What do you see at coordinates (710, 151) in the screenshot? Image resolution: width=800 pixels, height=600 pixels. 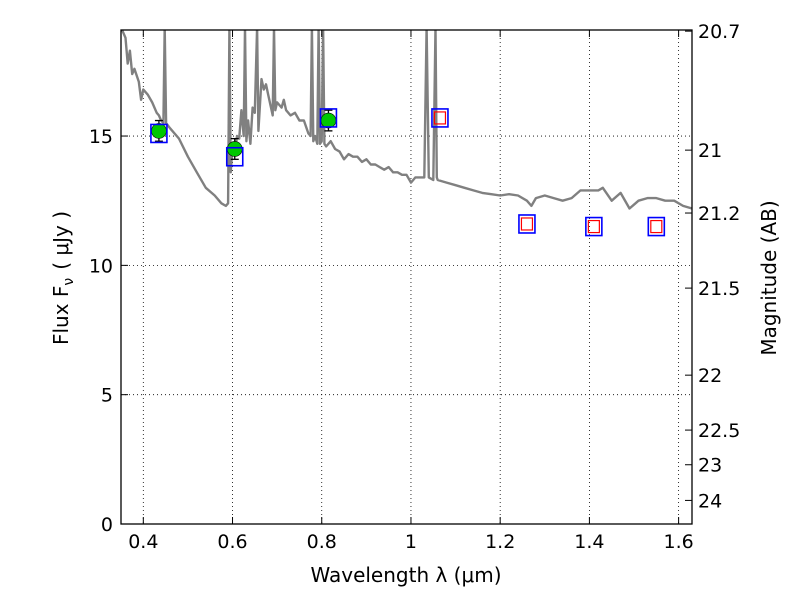 I see `y2-tick-label: 21` at bounding box center [710, 151].